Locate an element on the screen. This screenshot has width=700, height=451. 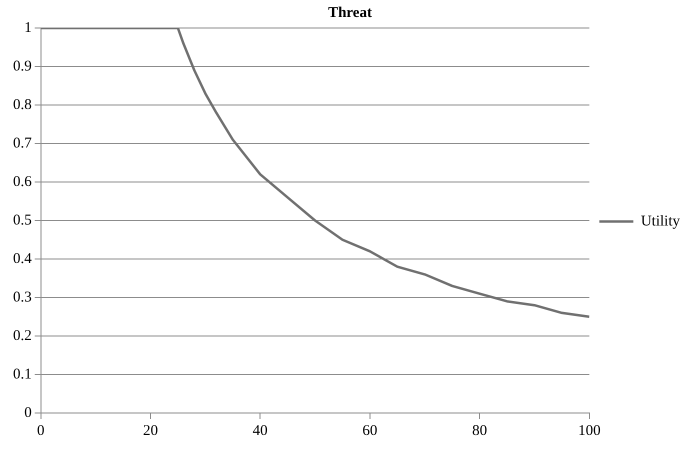
y-tick-label: 0.3 is located at coordinates (22, 297).